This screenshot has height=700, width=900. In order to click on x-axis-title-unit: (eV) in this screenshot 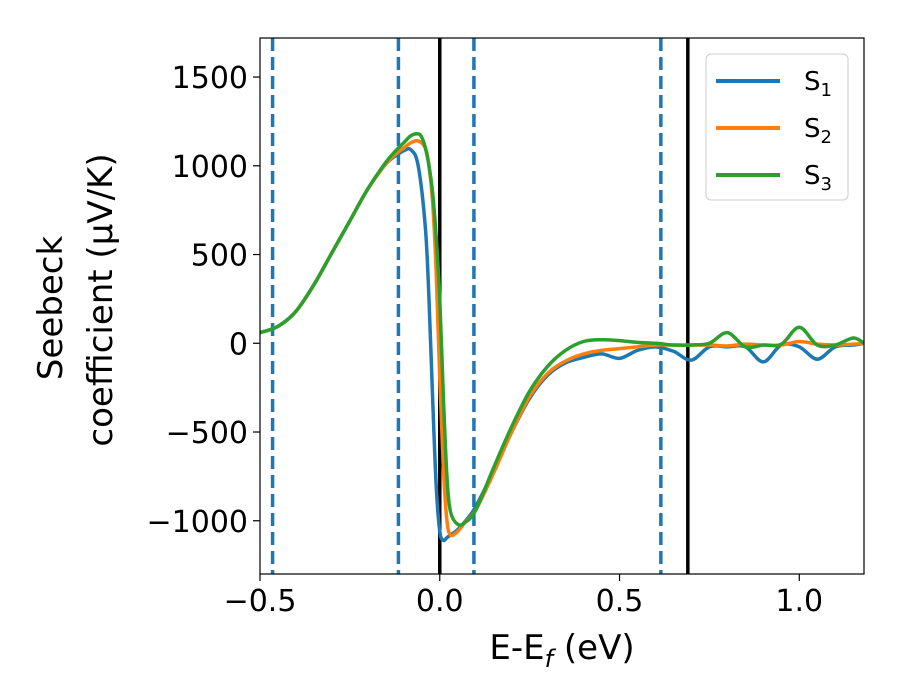, I will do `click(594, 648)`.